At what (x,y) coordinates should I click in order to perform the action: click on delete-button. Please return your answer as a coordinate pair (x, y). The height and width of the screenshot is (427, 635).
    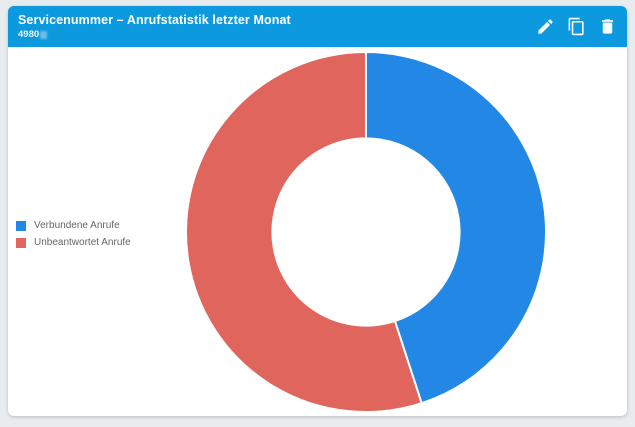
    Looking at the image, I should click on (607, 27).